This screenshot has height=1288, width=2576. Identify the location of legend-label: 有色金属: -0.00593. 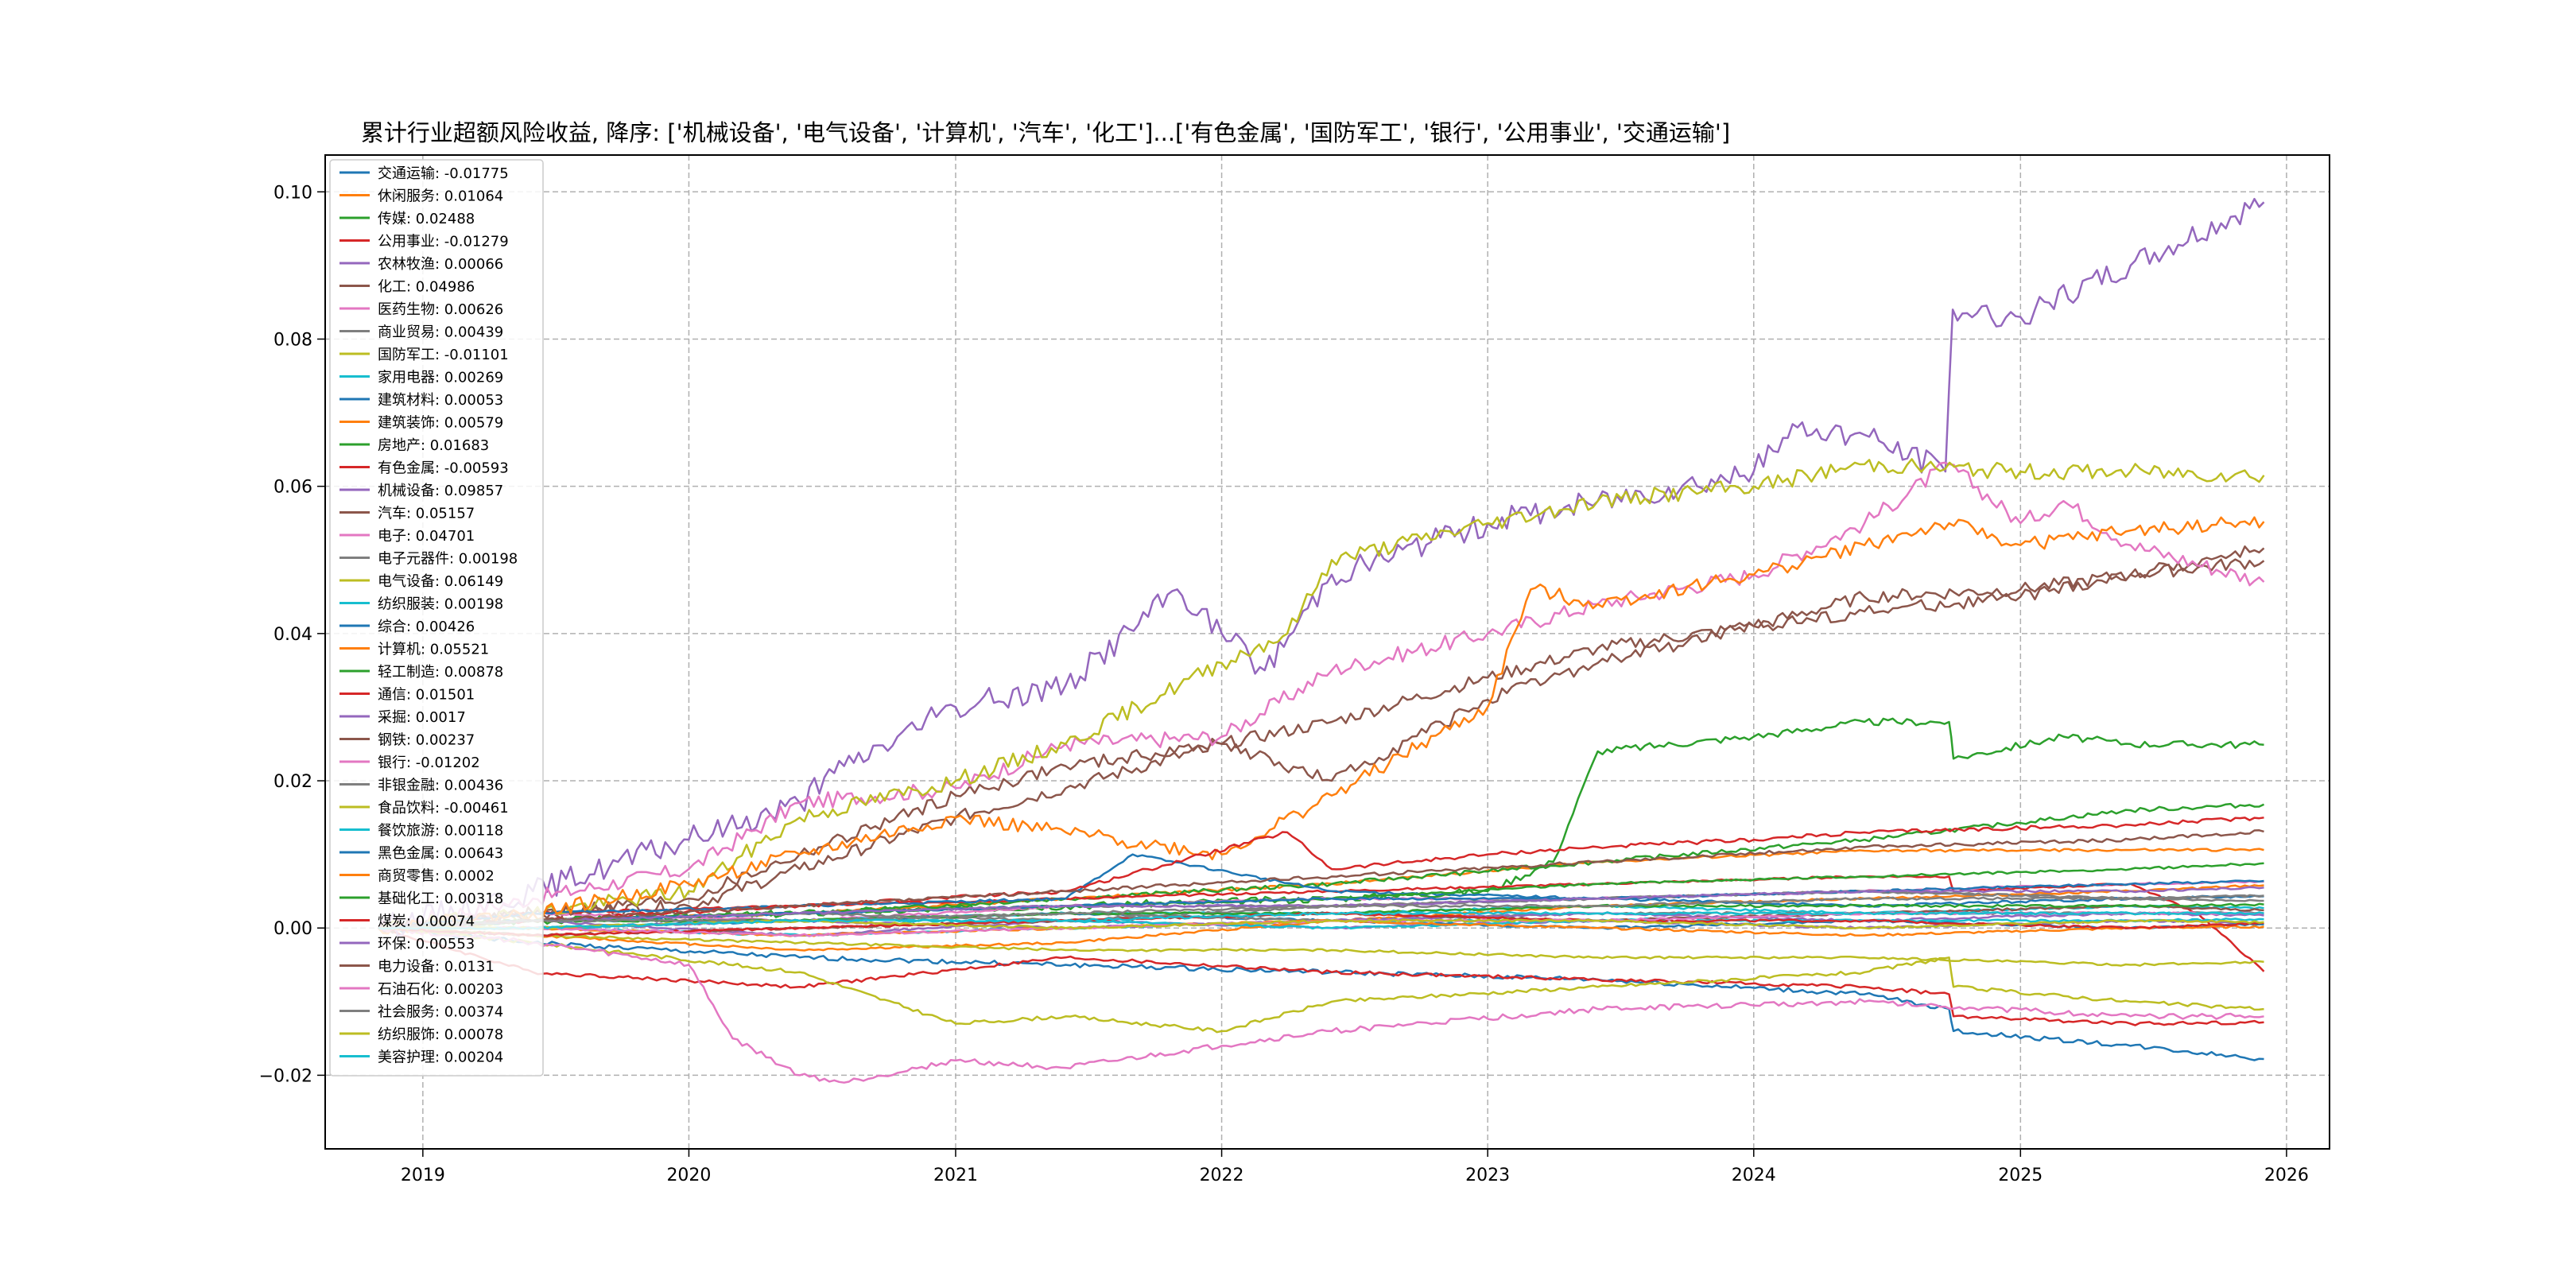
(443, 468).